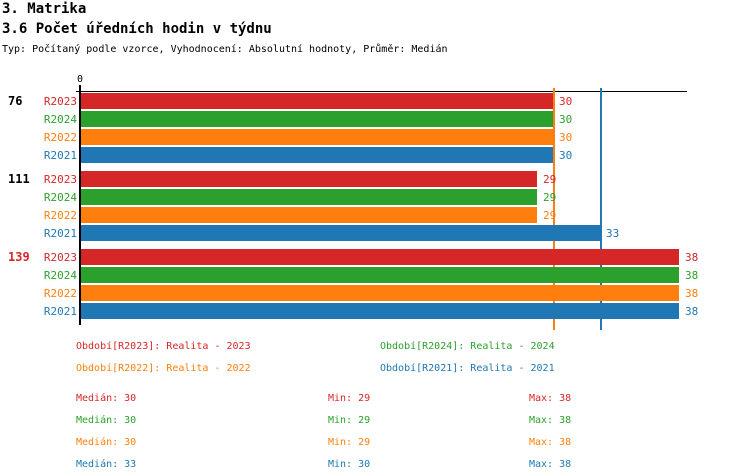 This screenshot has height=476, width=750. I want to click on legend-item: Období[R2021]: Realita - 2021, so click(467, 368).